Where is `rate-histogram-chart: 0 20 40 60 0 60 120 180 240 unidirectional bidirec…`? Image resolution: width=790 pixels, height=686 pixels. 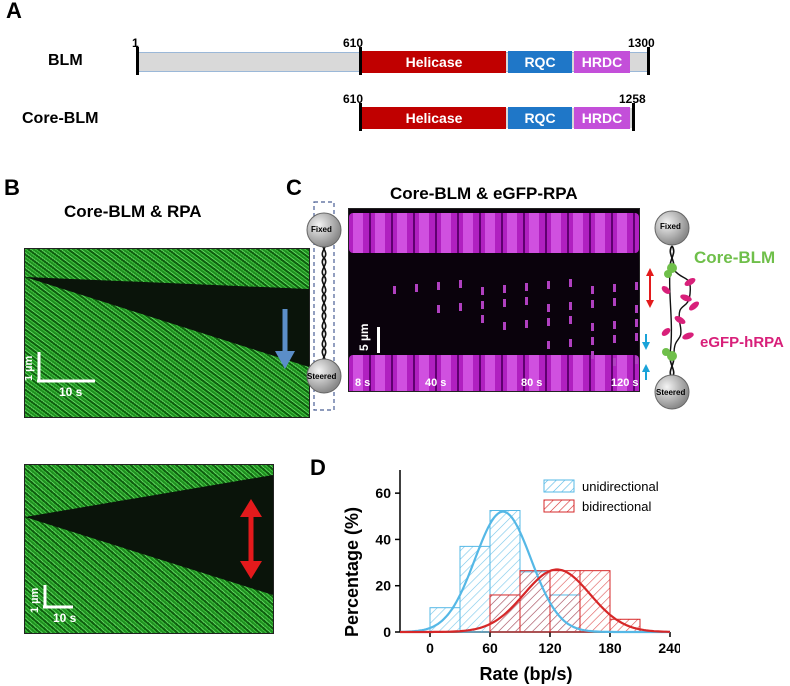
rate-histogram-chart: 0 20 40 60 0 60 120 180 240 unidirectional bidirec… is located at coordinates (511, 577).